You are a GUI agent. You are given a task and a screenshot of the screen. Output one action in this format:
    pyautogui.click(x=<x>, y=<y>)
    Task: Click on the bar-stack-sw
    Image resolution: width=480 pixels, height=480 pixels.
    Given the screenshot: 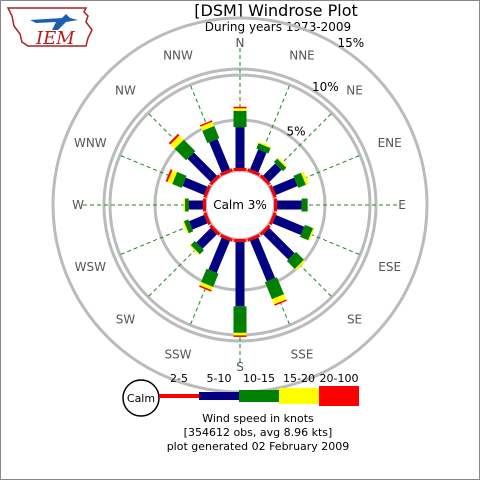 What is the action you would take?
    pyautogui.click(x=205, y=240)
    